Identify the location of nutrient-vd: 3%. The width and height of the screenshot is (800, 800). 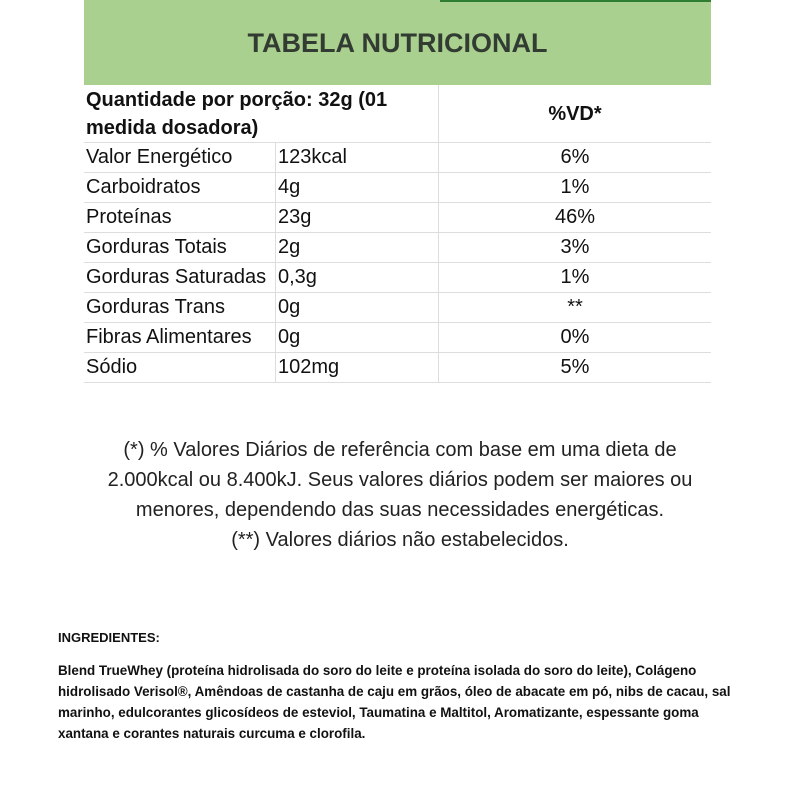
(574, 247).